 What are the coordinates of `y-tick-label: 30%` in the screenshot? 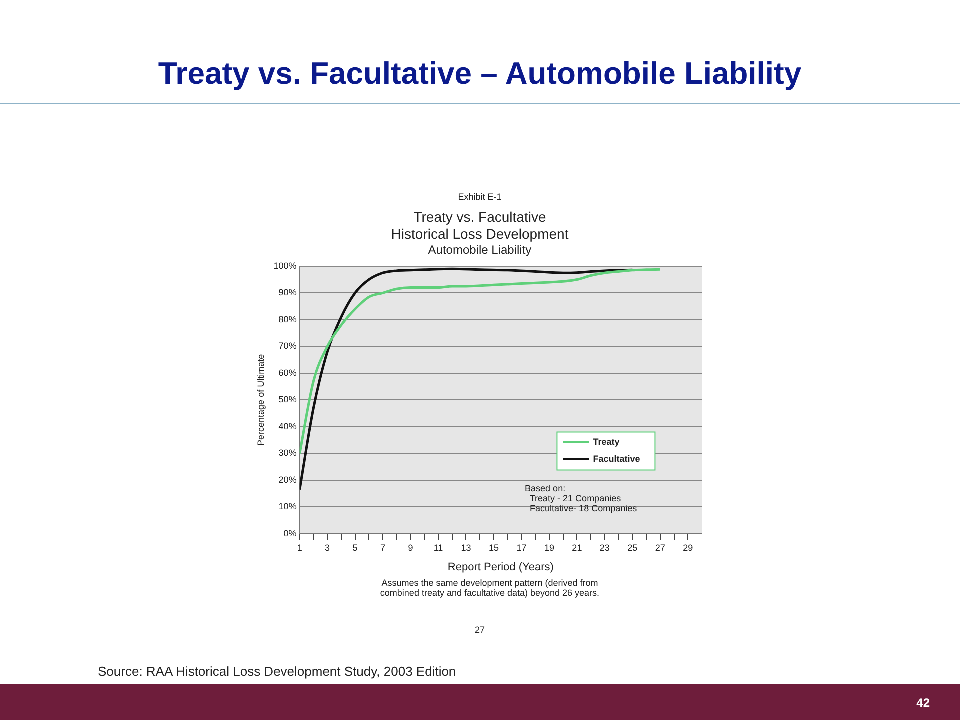 It's located at (287, 453).